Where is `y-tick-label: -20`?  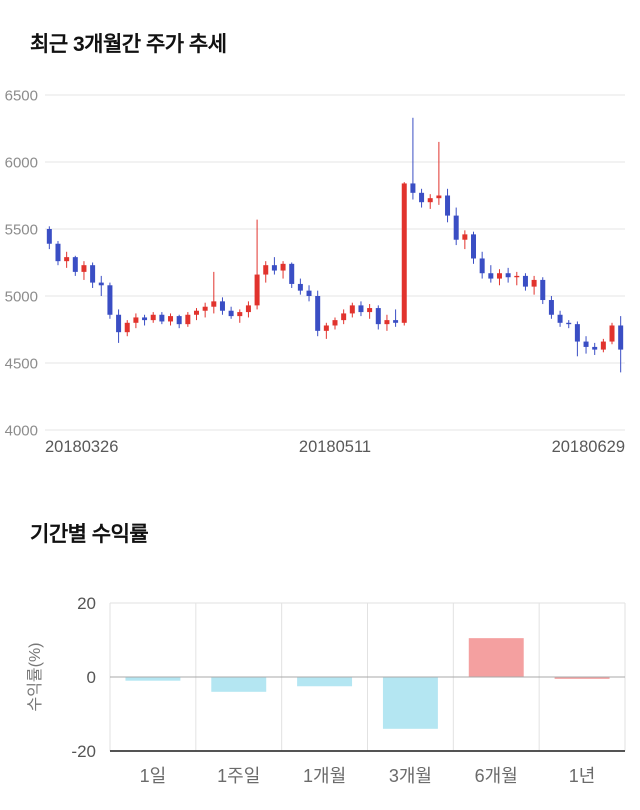 y-tick-label: -20 is located at coordinates (83, 751).